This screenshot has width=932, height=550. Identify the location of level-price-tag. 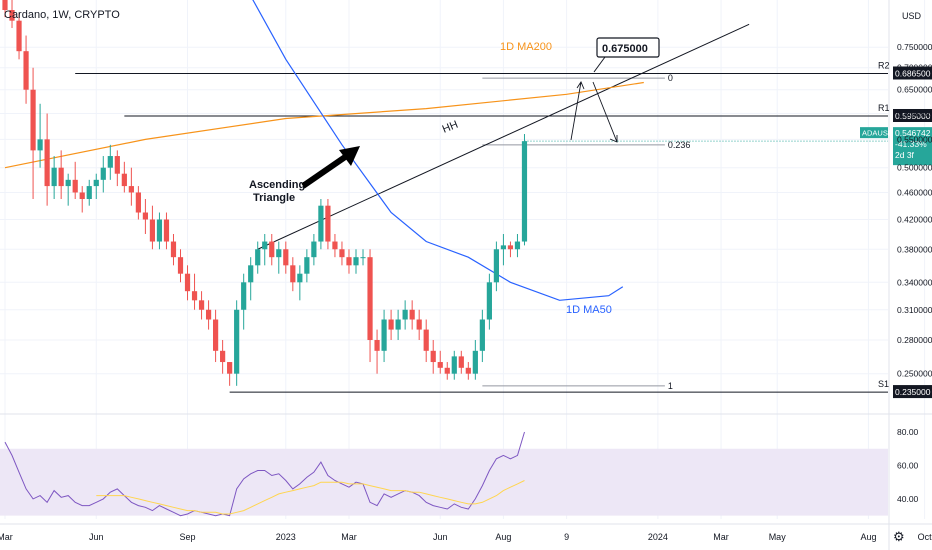
(912, 73).